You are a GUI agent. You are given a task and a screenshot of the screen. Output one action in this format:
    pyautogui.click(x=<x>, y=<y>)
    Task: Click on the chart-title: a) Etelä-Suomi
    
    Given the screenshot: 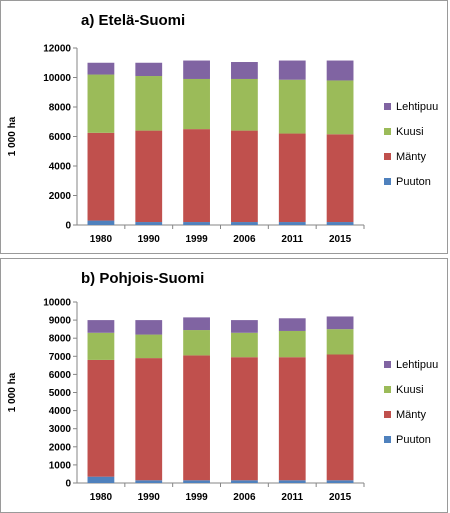 What is the action you would take?
    pyautogui.click(x=133, y=20)
    